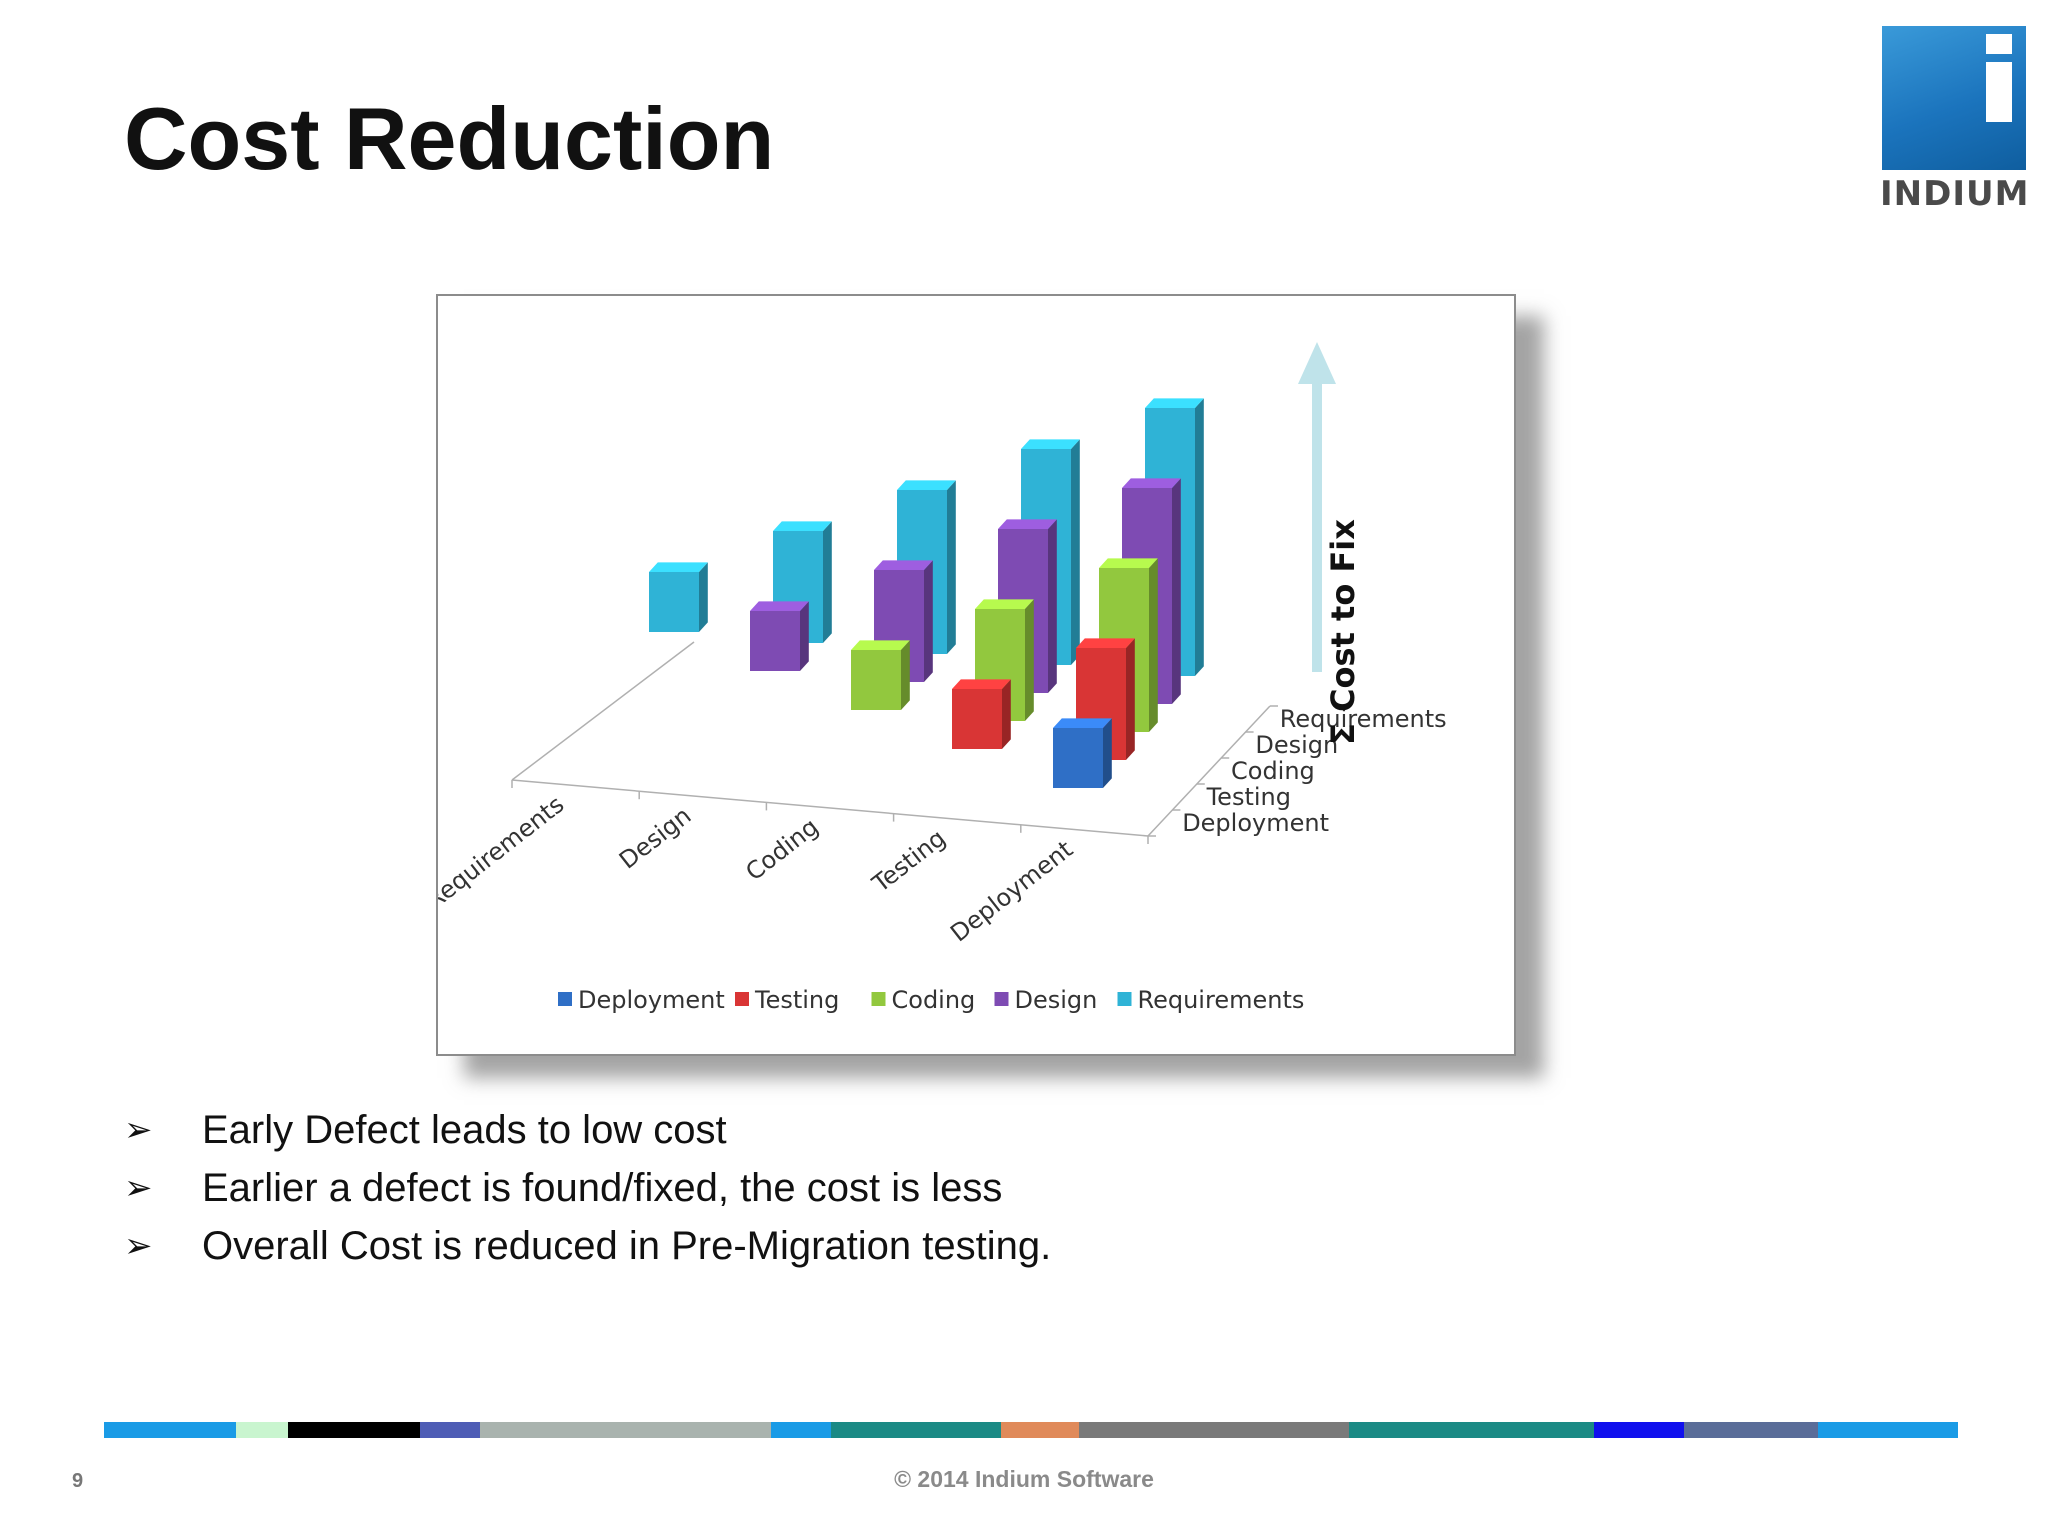 This screenshot has width=2048, height=1536. I want to click on indium-logo: INDIUM, so click(1954, 120).